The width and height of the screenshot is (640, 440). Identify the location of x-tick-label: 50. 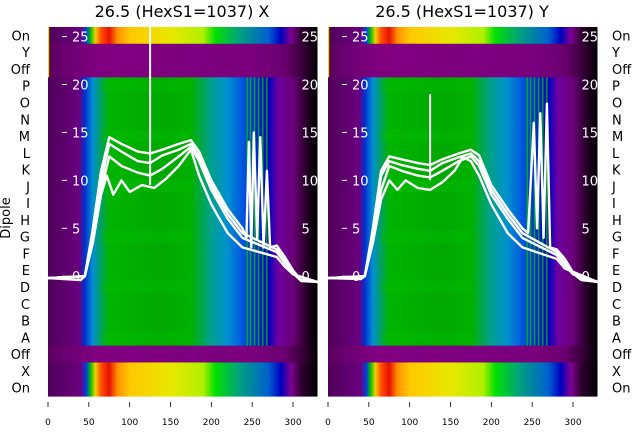
(369, 423).